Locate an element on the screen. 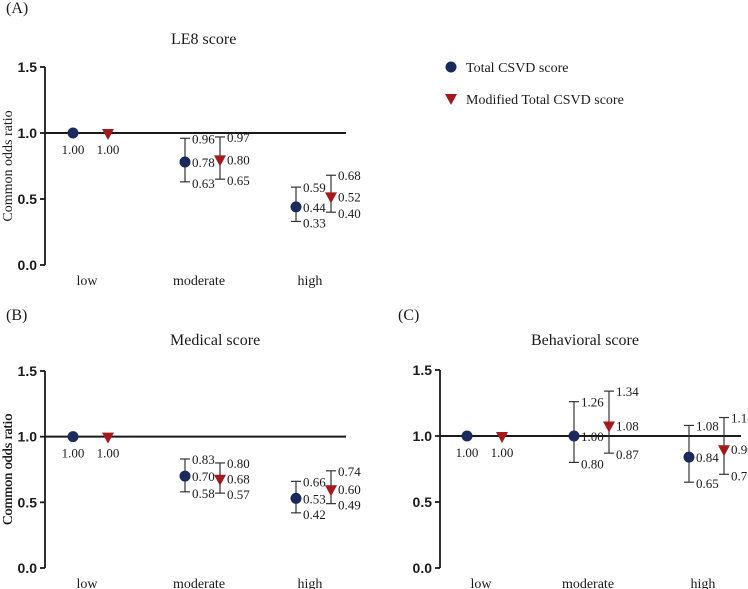  point-estimate-label: 0.44 is located at coordinates (314, 207).